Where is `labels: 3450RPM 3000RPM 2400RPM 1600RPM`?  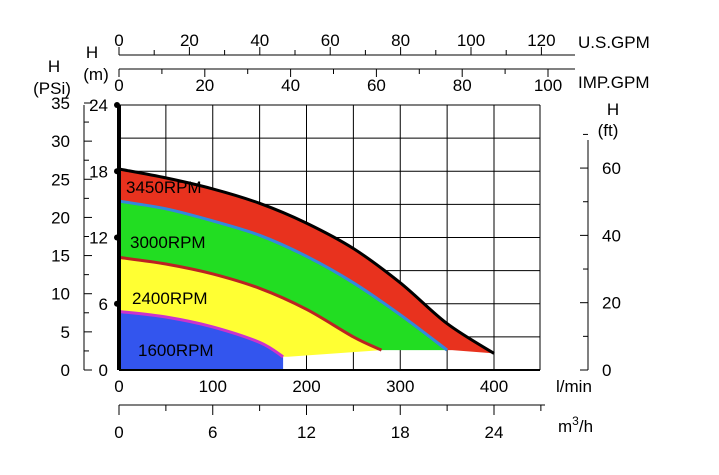
labels: 3450RPM 3000RPM 2400RPM 1600RPM is located at coordinates (170, 269).